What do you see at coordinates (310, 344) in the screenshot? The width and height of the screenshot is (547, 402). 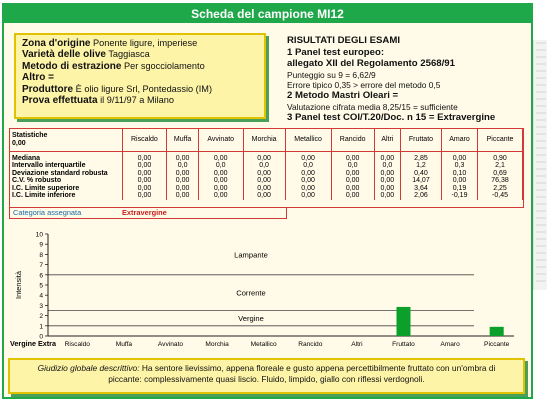 I see `x-tick-label: Rancido` at bounding box center [310, 344].